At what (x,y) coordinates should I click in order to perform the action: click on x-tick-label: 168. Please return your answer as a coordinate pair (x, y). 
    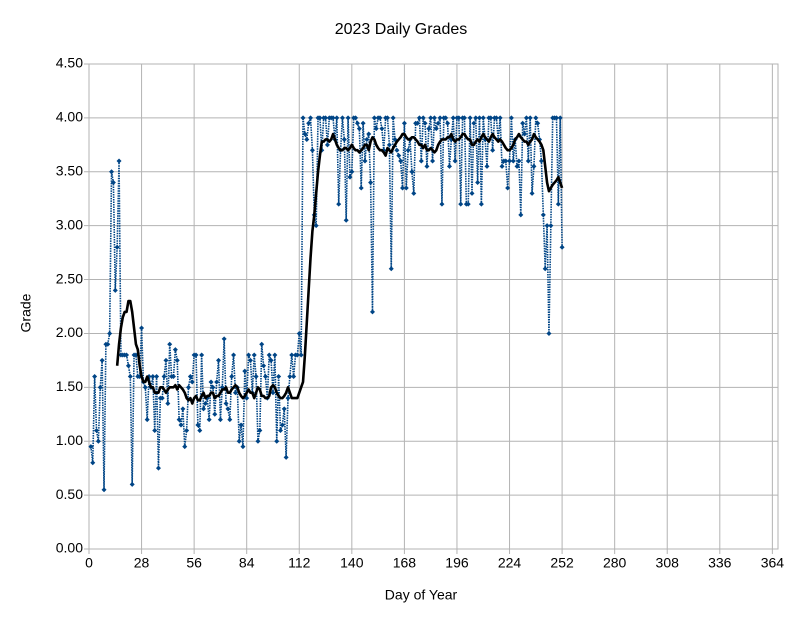
    Looking at the image, I should click on (405, 563).